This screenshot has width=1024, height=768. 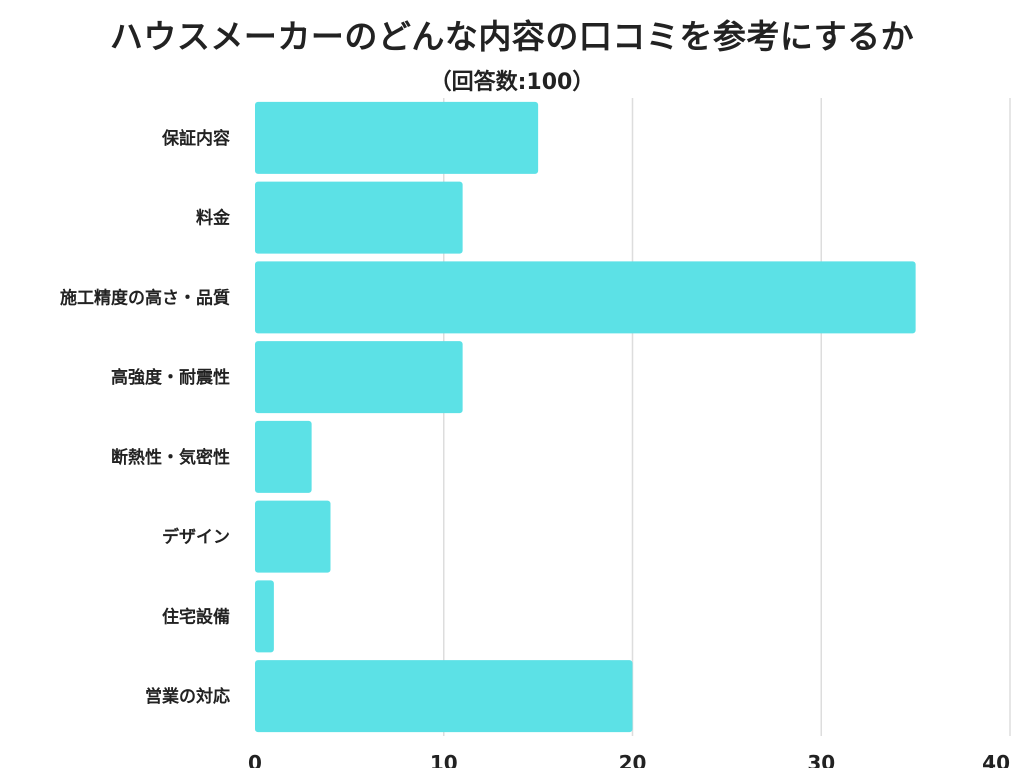 What do you see at coordinates (145, 297) in the screenshot?
I see `category-label: 施工精度の高さ・品質` at bounding box center [145, 297].